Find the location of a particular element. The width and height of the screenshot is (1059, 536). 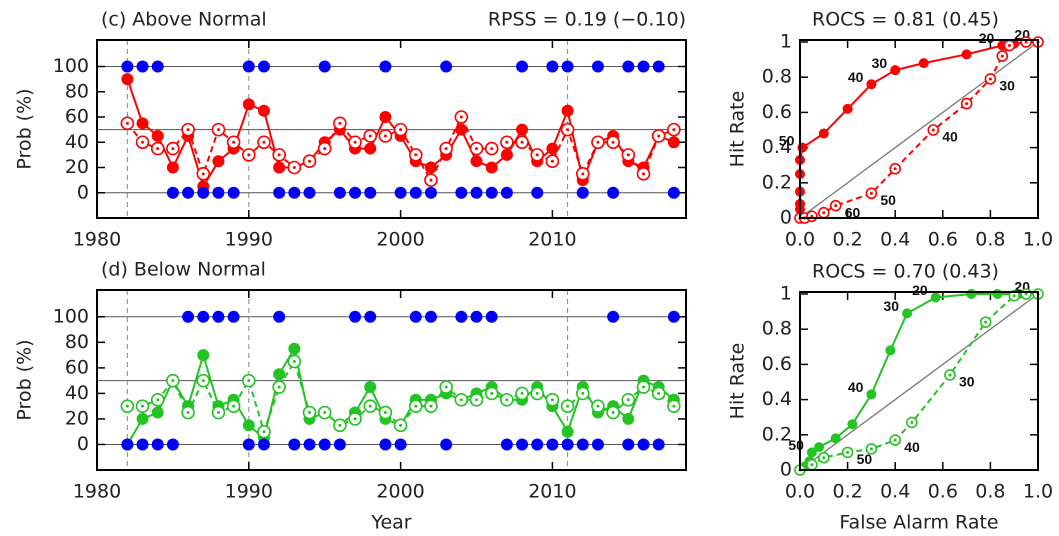

panel-title: (c) Above Normal is located at coordinates (184, 20).